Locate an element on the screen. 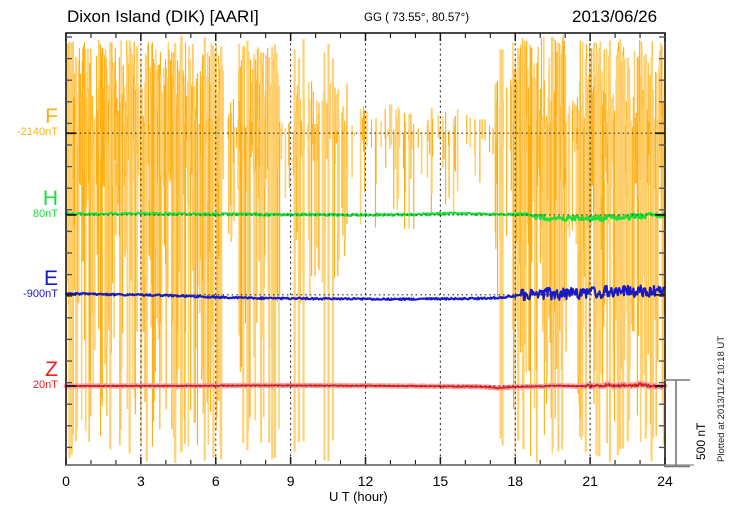  plotted-at-label: Plotted at 2013/11/2 10:18 UT is located at coordinates (721, 398).